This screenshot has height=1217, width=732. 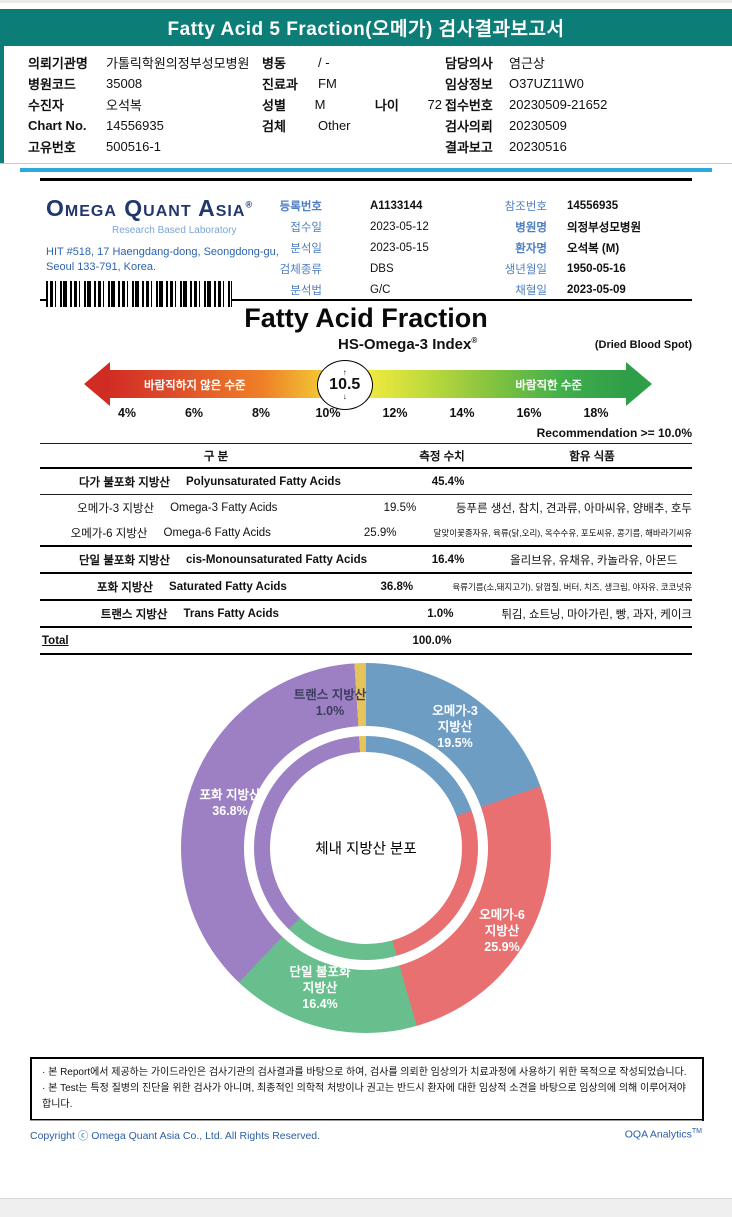 I want to click on label-line: 트랜스 지방산, so click(x=330, y=695).